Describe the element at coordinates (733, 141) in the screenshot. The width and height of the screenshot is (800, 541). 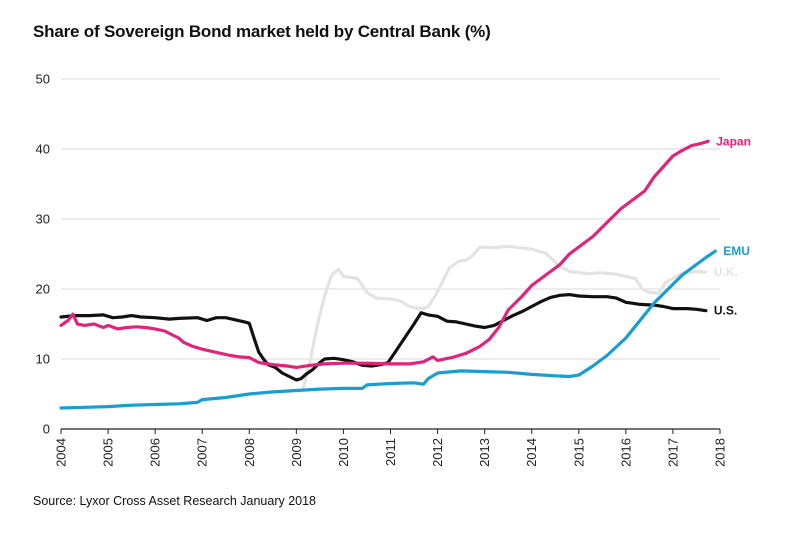
I see `series-label-japan: Japan` at that location.